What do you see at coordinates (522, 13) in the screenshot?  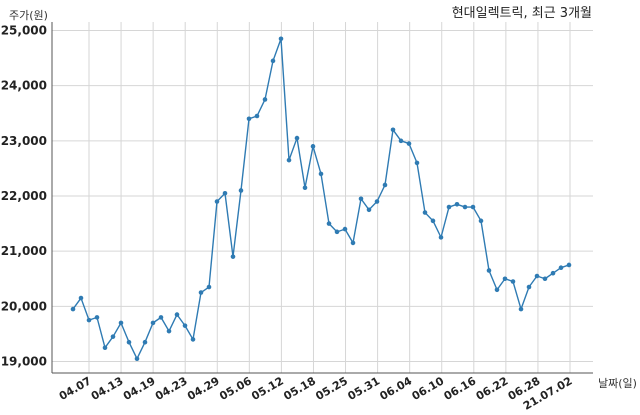 I see `chart-title: 현대일렉트릭, 최근 3개월` at bounding box center [522, 13].